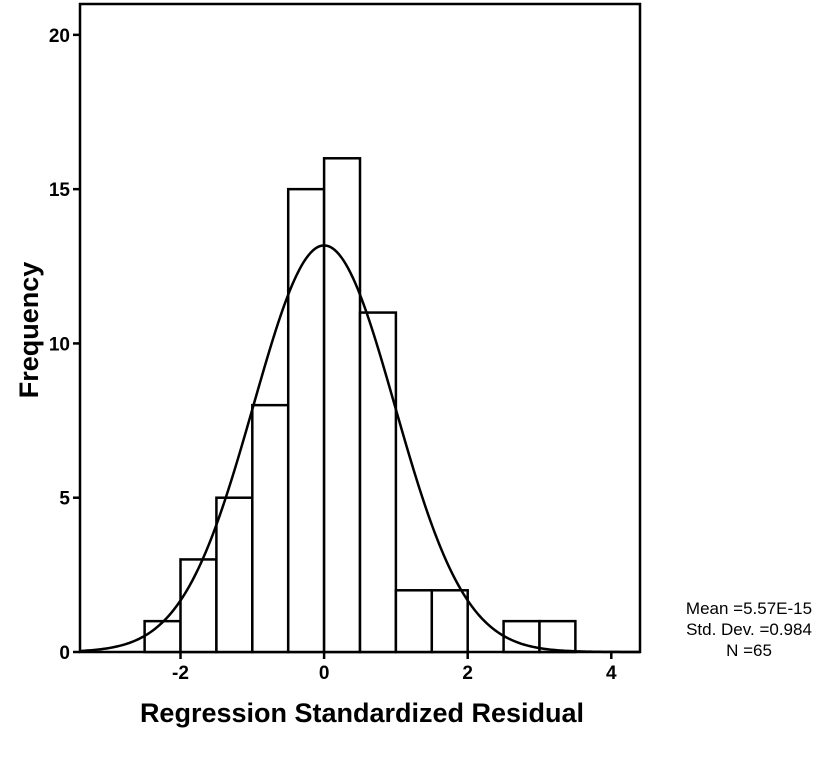 The image size is (838, 760). What do you see at coordinates (59, 344) in the screenshot?
I see `y-tick-label-2: 10` at bounding box center [59, 344].